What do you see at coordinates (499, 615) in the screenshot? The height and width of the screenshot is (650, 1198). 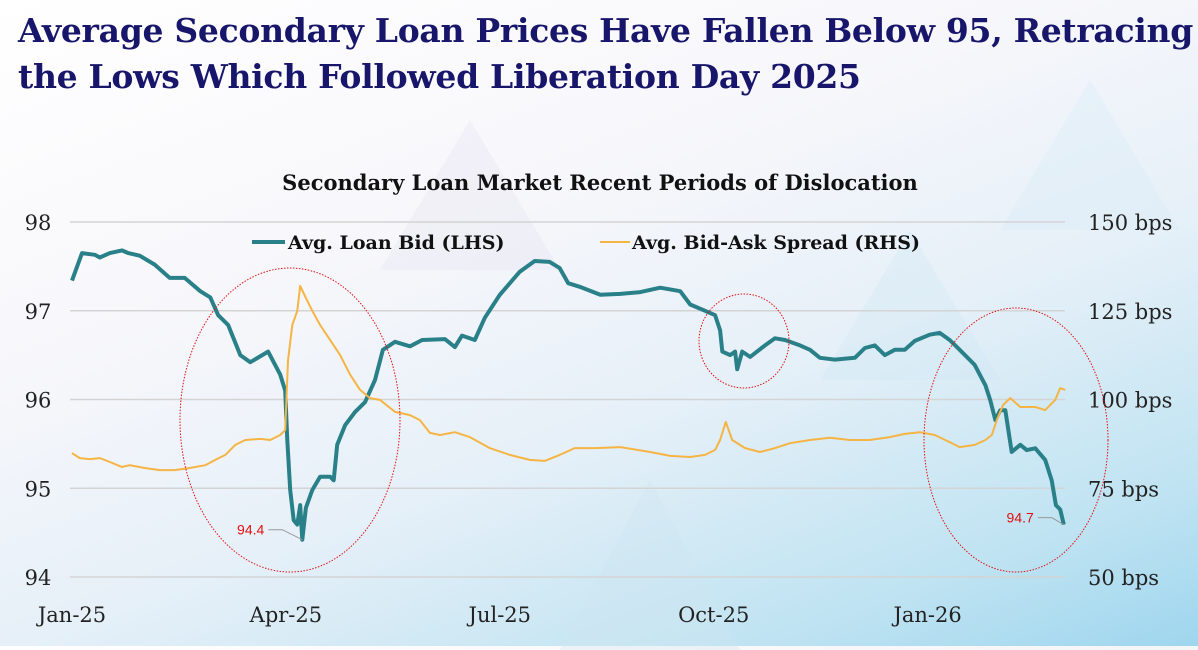 I see `x-tick-label: Jul-25` at bounding box center [499, 615].